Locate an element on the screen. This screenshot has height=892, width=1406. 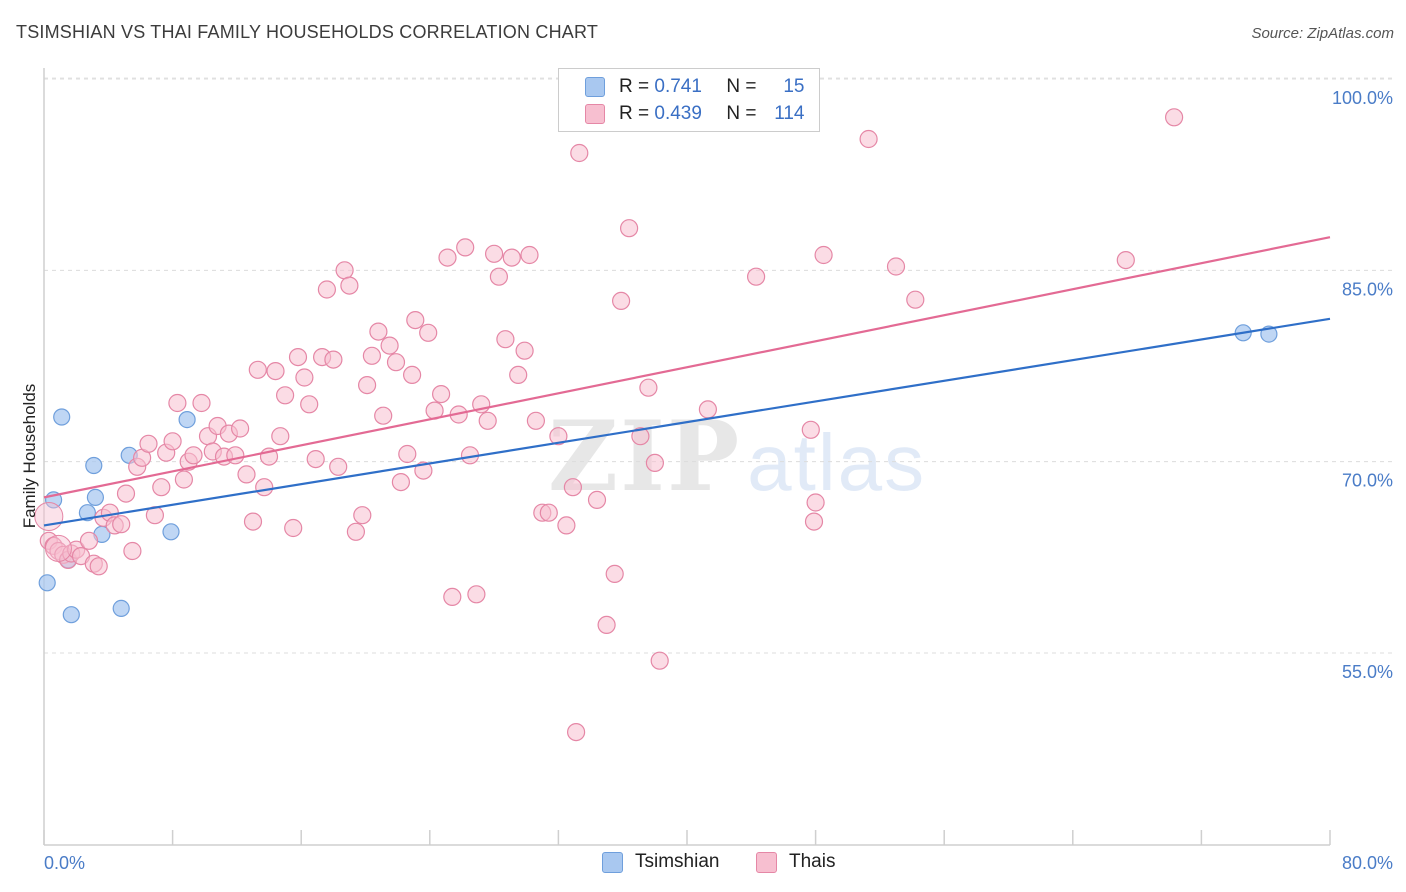
y-tick-label: 85.0% is located at coordinates (1367, 289).